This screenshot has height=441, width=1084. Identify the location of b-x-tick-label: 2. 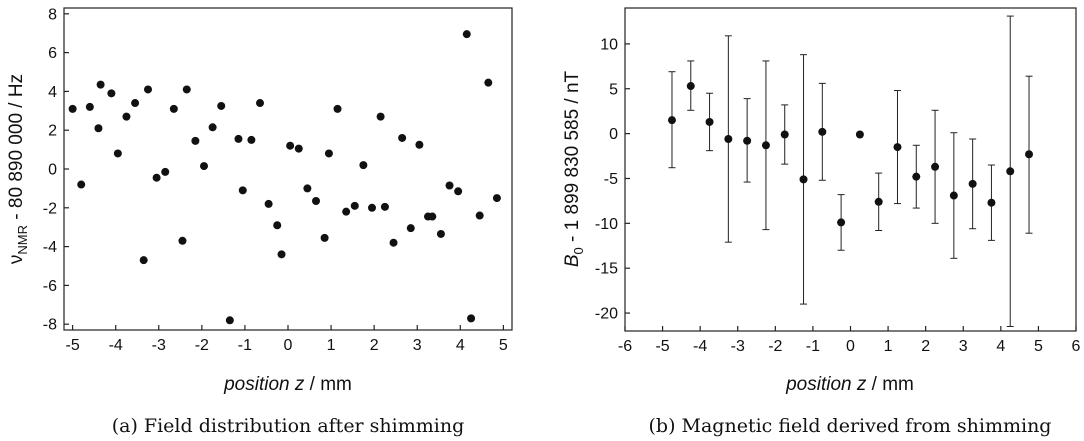
(925, 346).